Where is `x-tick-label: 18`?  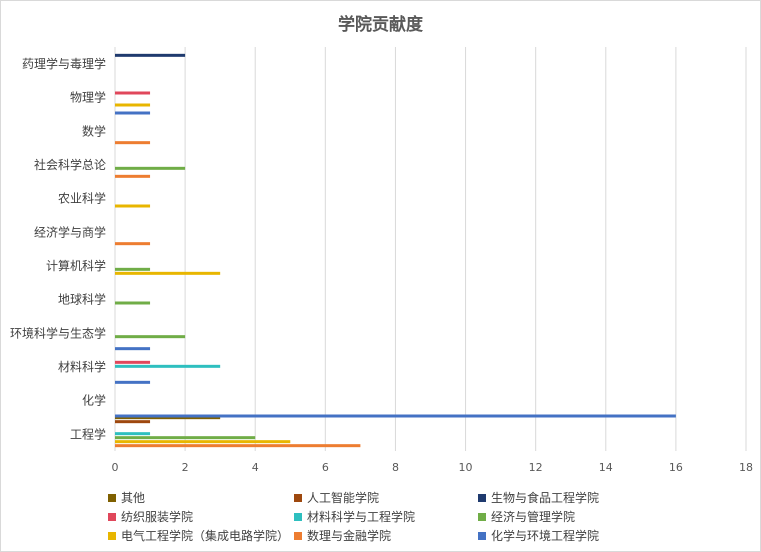
x-tick-label: 18 is located at coordinates (746, 467).